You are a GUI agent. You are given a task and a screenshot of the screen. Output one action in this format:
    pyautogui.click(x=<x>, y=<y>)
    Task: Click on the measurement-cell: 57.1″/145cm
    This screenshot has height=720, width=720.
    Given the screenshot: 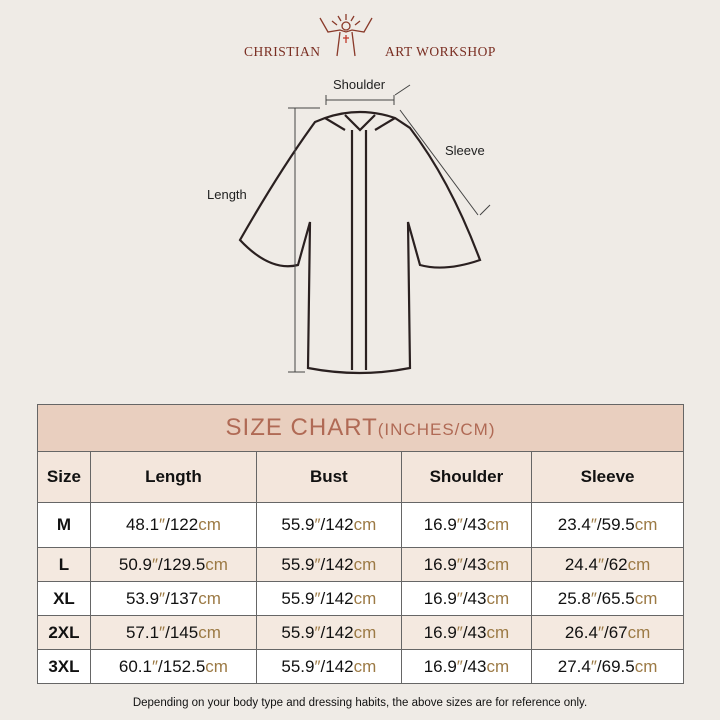 What is the action you would take?
    pyautogui.click(x=173, y=632)
    